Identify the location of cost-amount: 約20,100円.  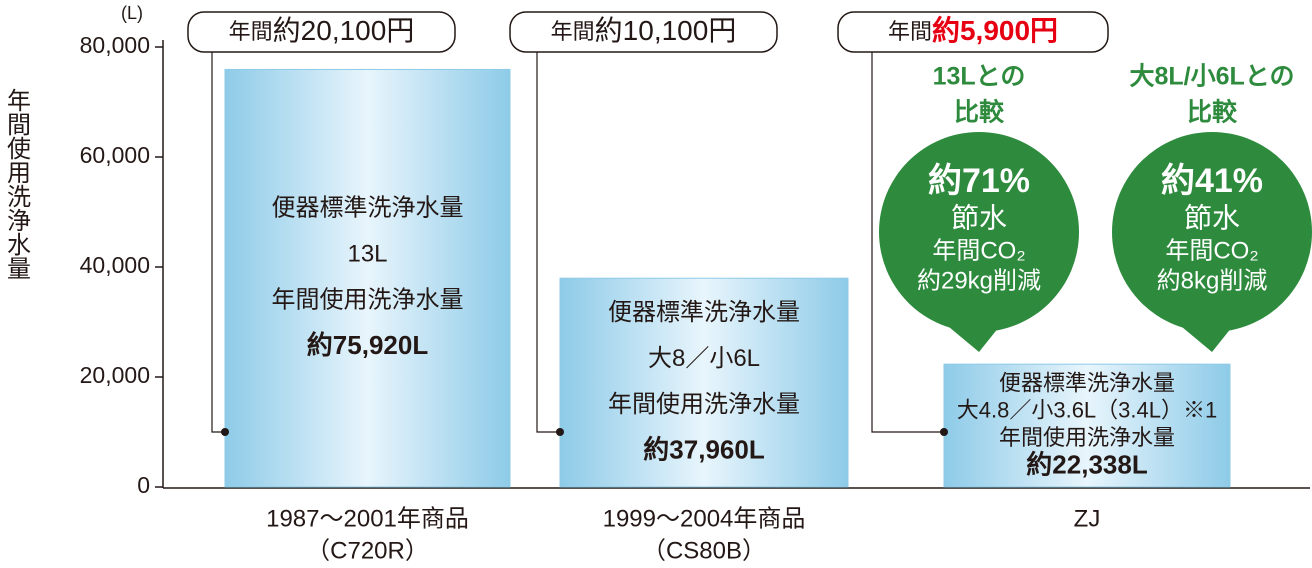
(344, 30).